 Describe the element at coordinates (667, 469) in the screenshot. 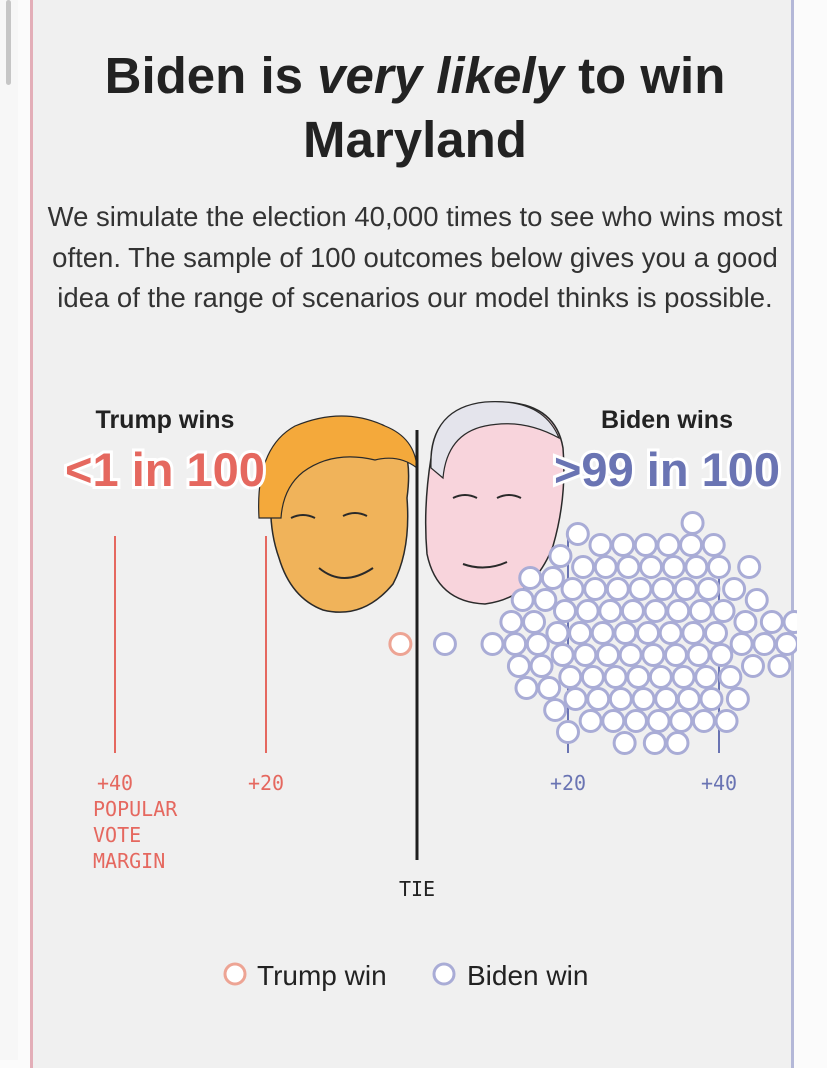

I see `biden-odds: >99 in 100` at that location.